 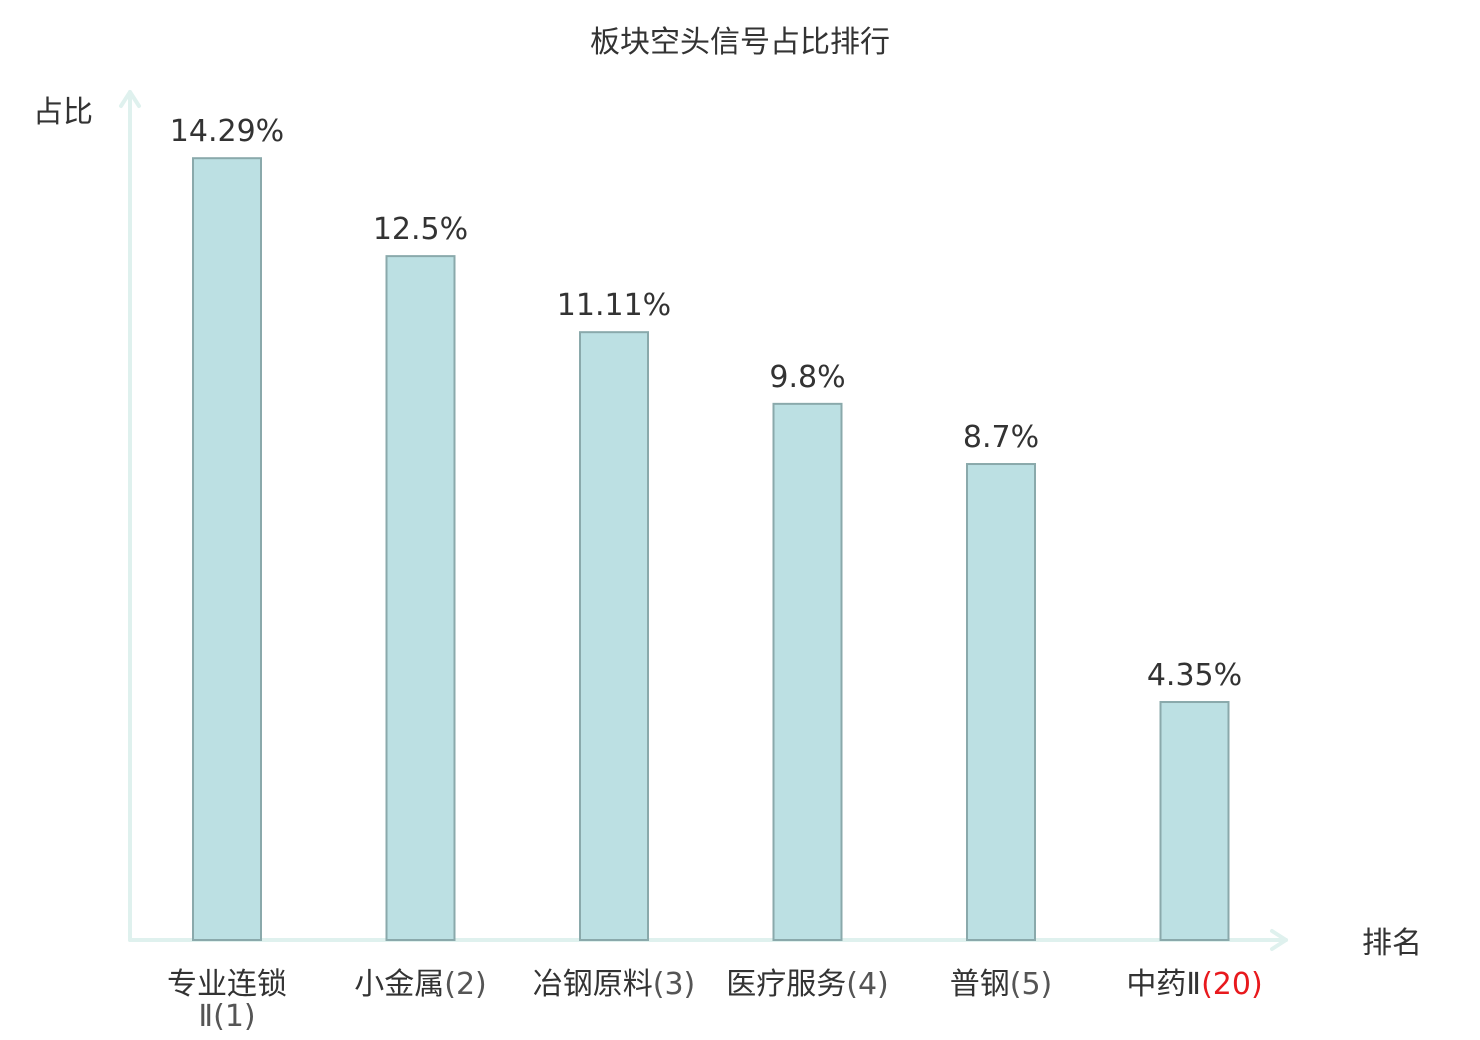 I want to click on x-tick-label: 小金属(2), so click(x=420, y=984).